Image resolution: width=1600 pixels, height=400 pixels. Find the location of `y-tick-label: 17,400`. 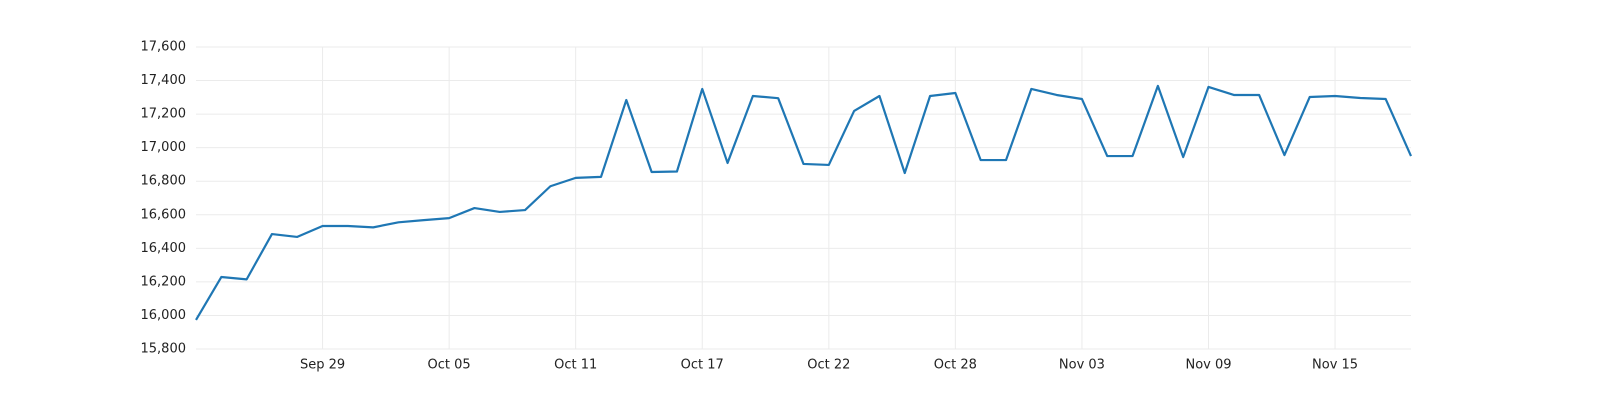

y-tick-label: 17,400 is located at coordinates (164, 80).